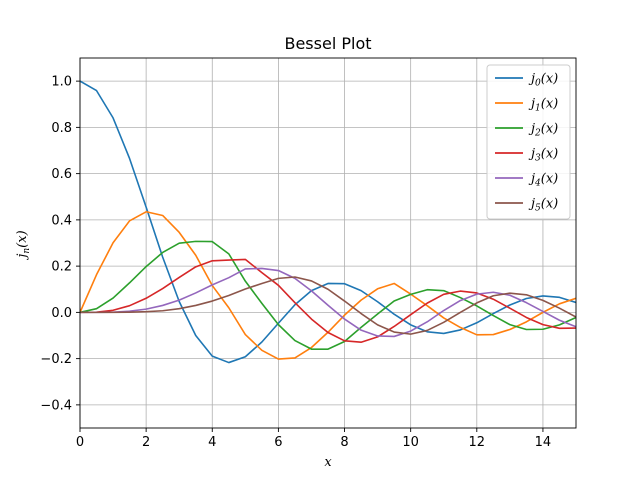 This screenshot has width=640, height=480. I want to click on y-tick-label: 0.0, so click(61, 313).